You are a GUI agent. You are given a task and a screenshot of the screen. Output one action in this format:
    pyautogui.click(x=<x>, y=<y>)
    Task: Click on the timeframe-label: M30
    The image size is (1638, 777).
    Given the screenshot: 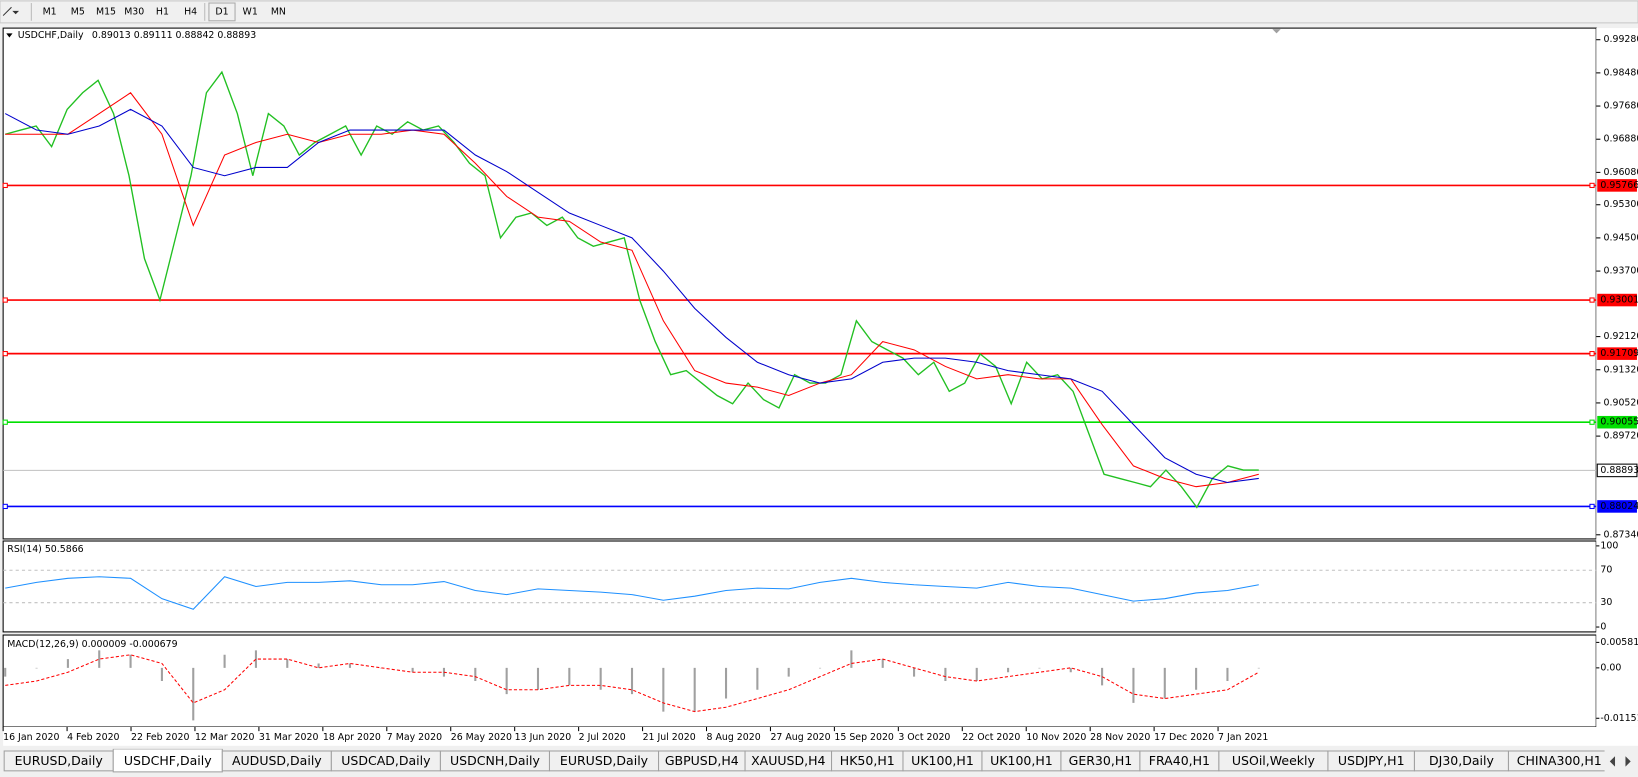 What is the action you would take?
    pyautogui.click(x=134, y=11)
    